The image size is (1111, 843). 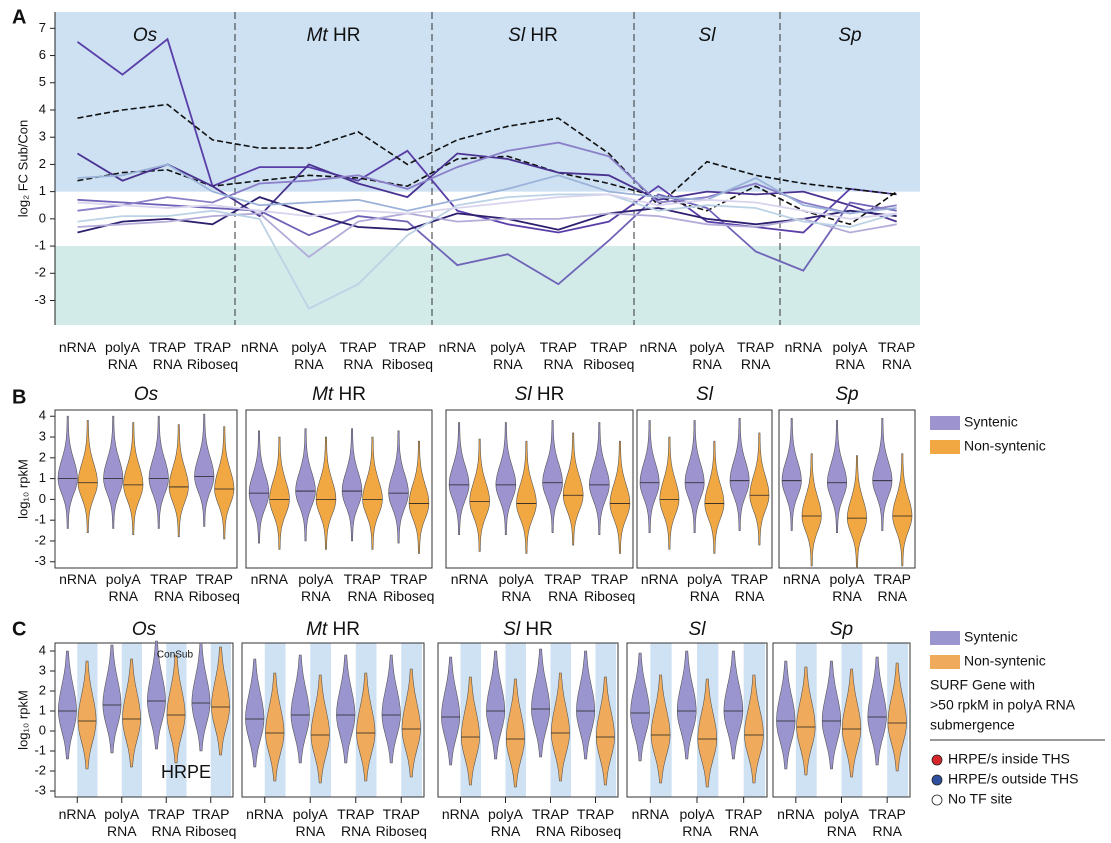 I want to click on y-tick-label: -1, so click(x=40, y=245).